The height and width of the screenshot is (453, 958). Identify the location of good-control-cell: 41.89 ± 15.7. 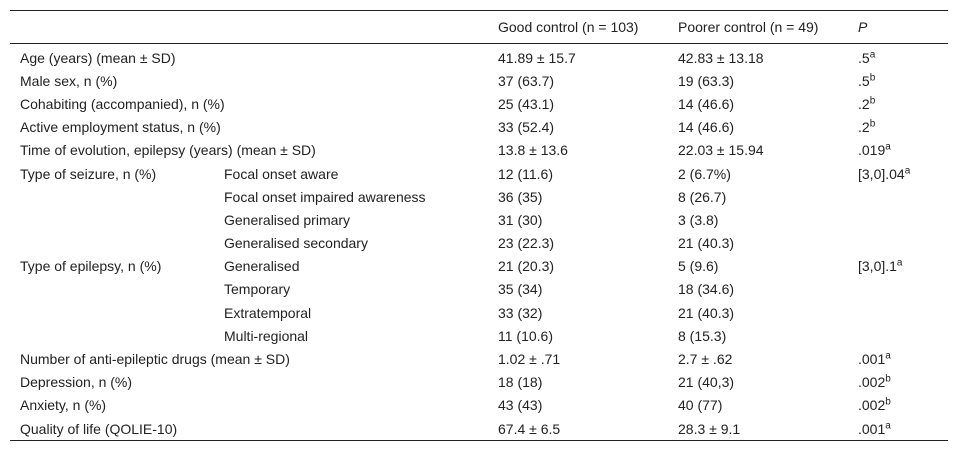
(537, 57).